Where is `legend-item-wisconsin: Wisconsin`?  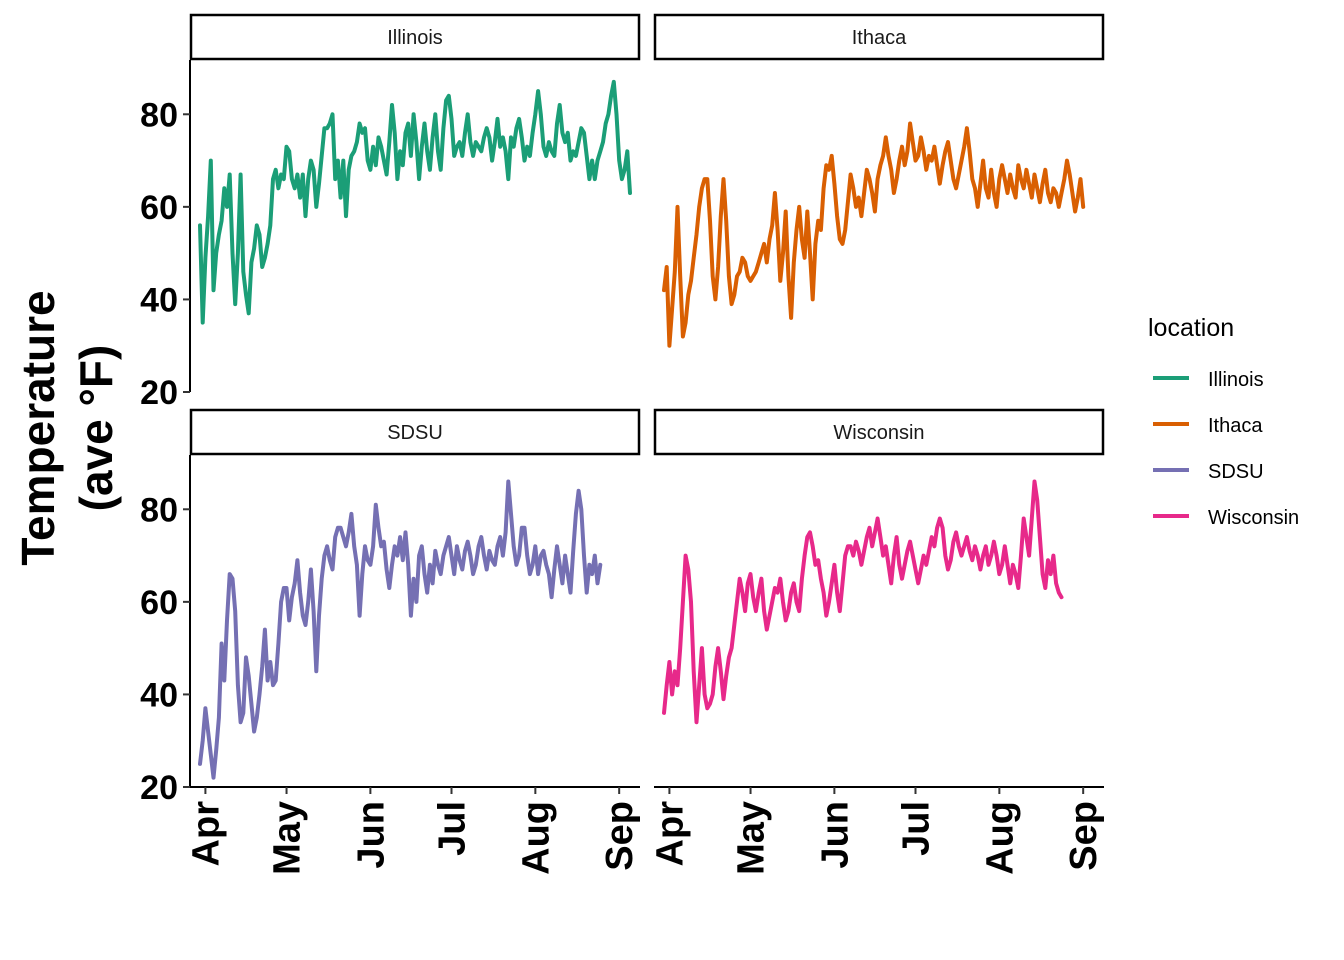
legend-item-wisconsin: Wisconsin is located at coordinates (1226, 518).